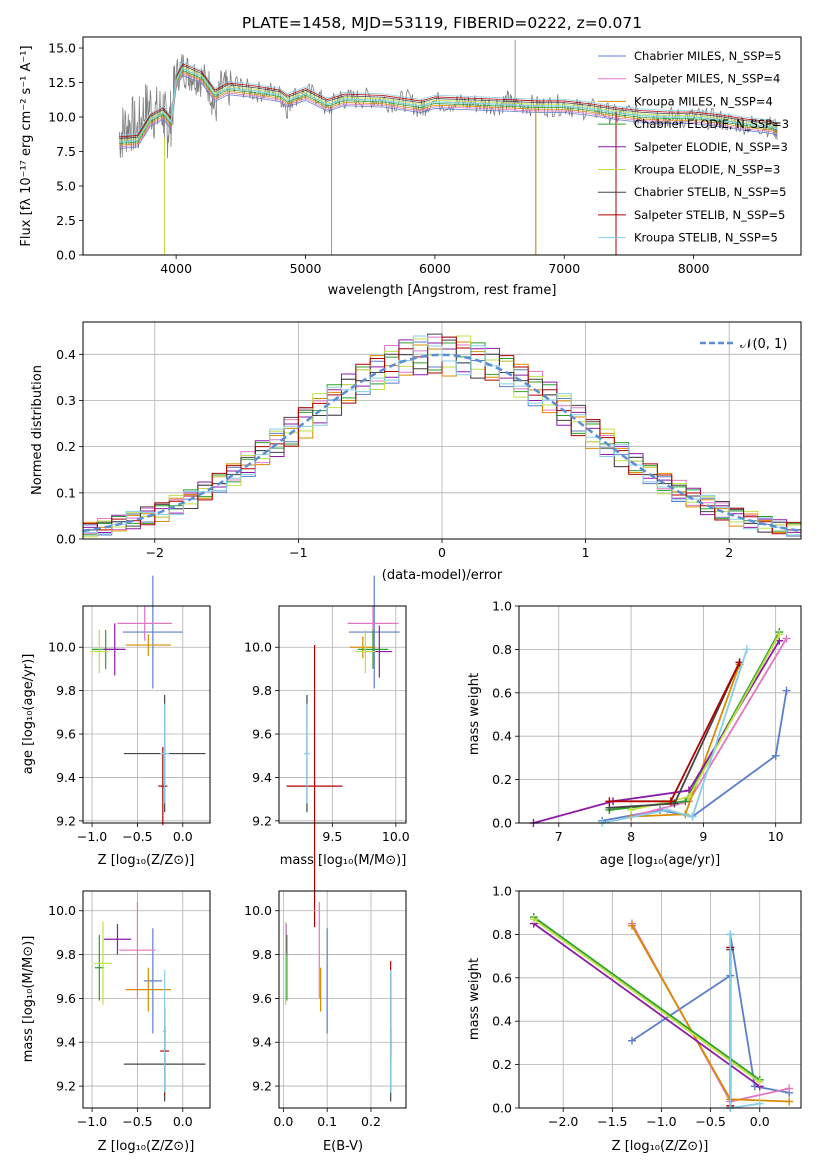 This screenshot has width=819, height=1170. What do you see at coordinates (66, 220) in the screenshot?
I see `y-tick-label: 2.5` at bounding box center [66, 220].